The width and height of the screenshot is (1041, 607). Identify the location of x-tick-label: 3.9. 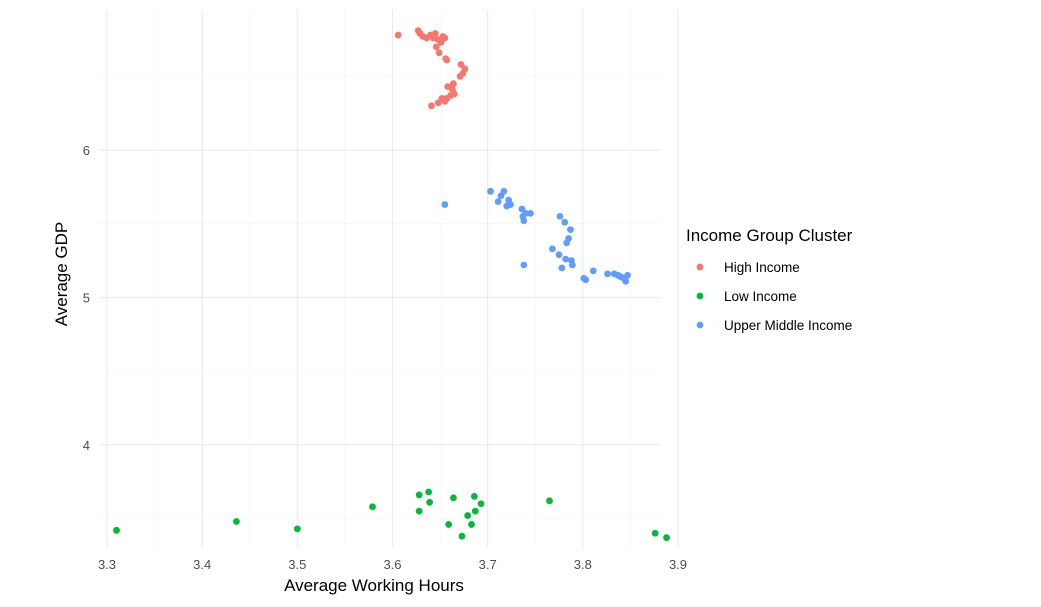
(678, 564).